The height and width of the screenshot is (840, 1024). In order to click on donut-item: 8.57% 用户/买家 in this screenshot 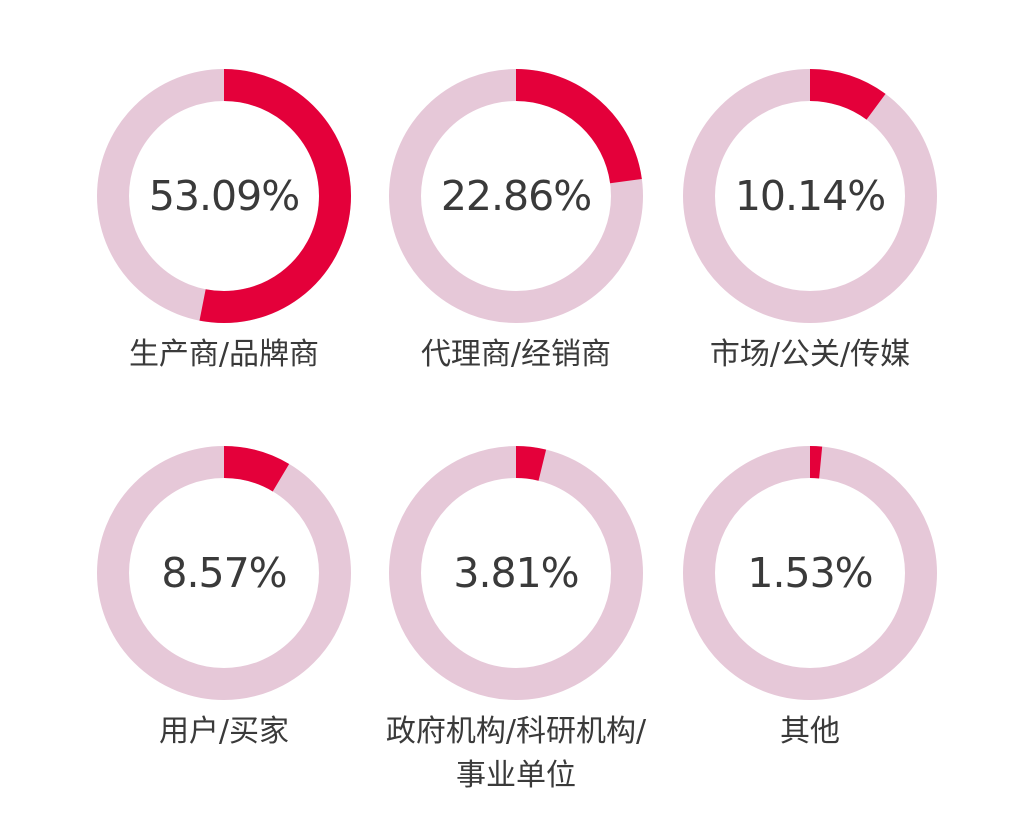, I will do `click(224, 623)`.